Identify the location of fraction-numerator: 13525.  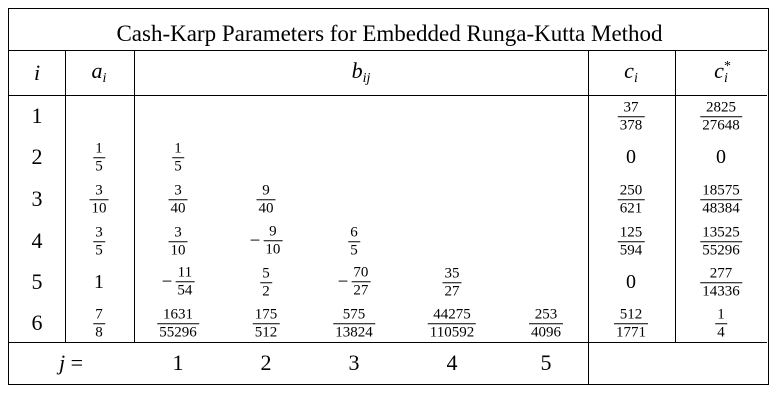
(721, 232).